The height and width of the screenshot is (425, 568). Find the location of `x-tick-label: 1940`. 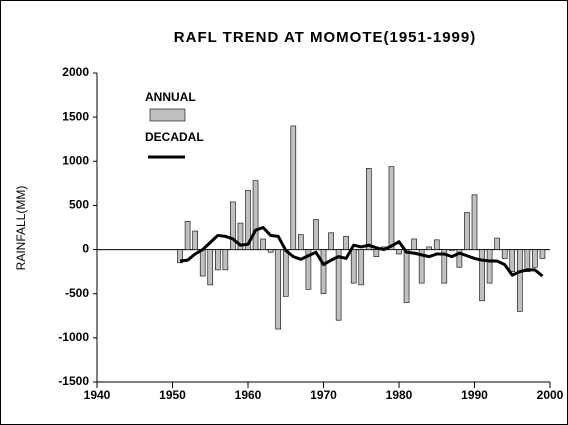

x-tick-label: 1940 is located at coordinates (97, 395).